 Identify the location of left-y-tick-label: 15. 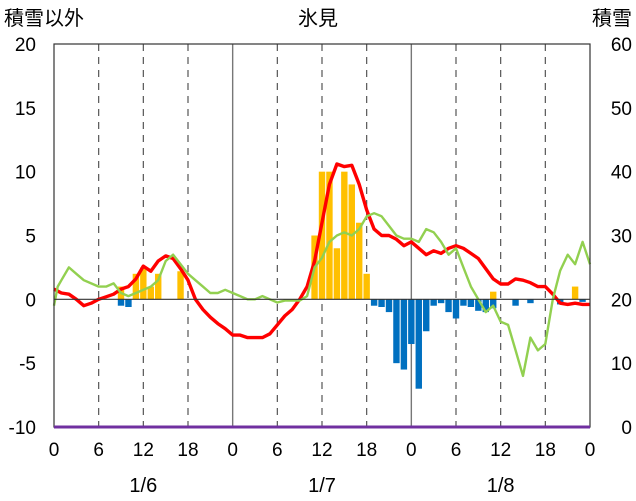
(25, 109).